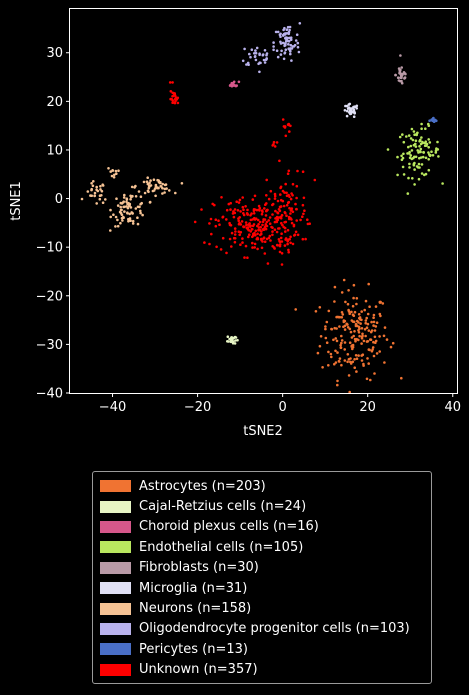  I want to click on legend-label: Cajal-Retzius cells (n=24), so click(223, 507).